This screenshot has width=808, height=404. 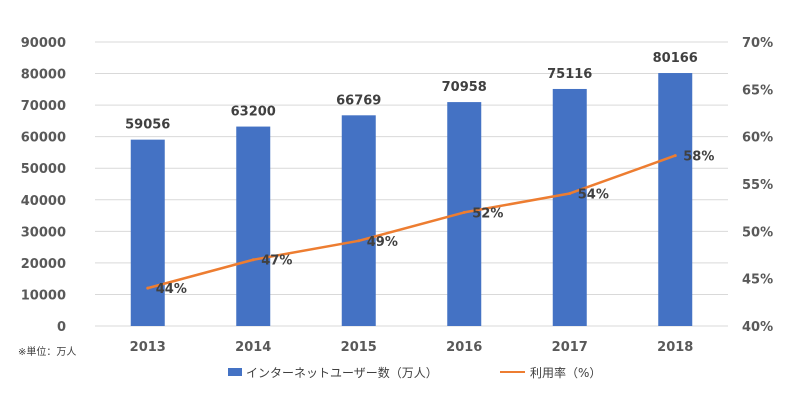 I want to click on x-axis-ticks: 2013 2014 2015 2016 2017 2018, so click(x=412, y=347).